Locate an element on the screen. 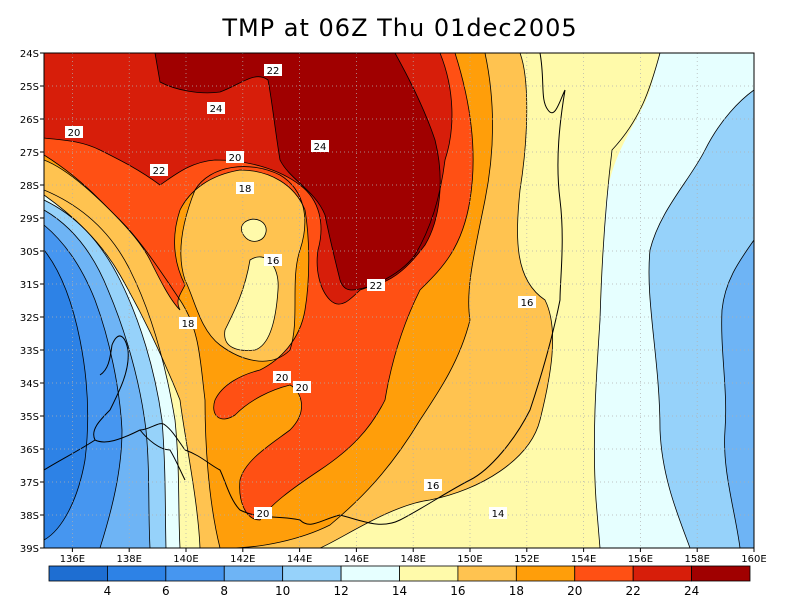 The width and height of the screenshot is (800, 600). lat-tick-label: 24S is located at coordinates (29, 54).